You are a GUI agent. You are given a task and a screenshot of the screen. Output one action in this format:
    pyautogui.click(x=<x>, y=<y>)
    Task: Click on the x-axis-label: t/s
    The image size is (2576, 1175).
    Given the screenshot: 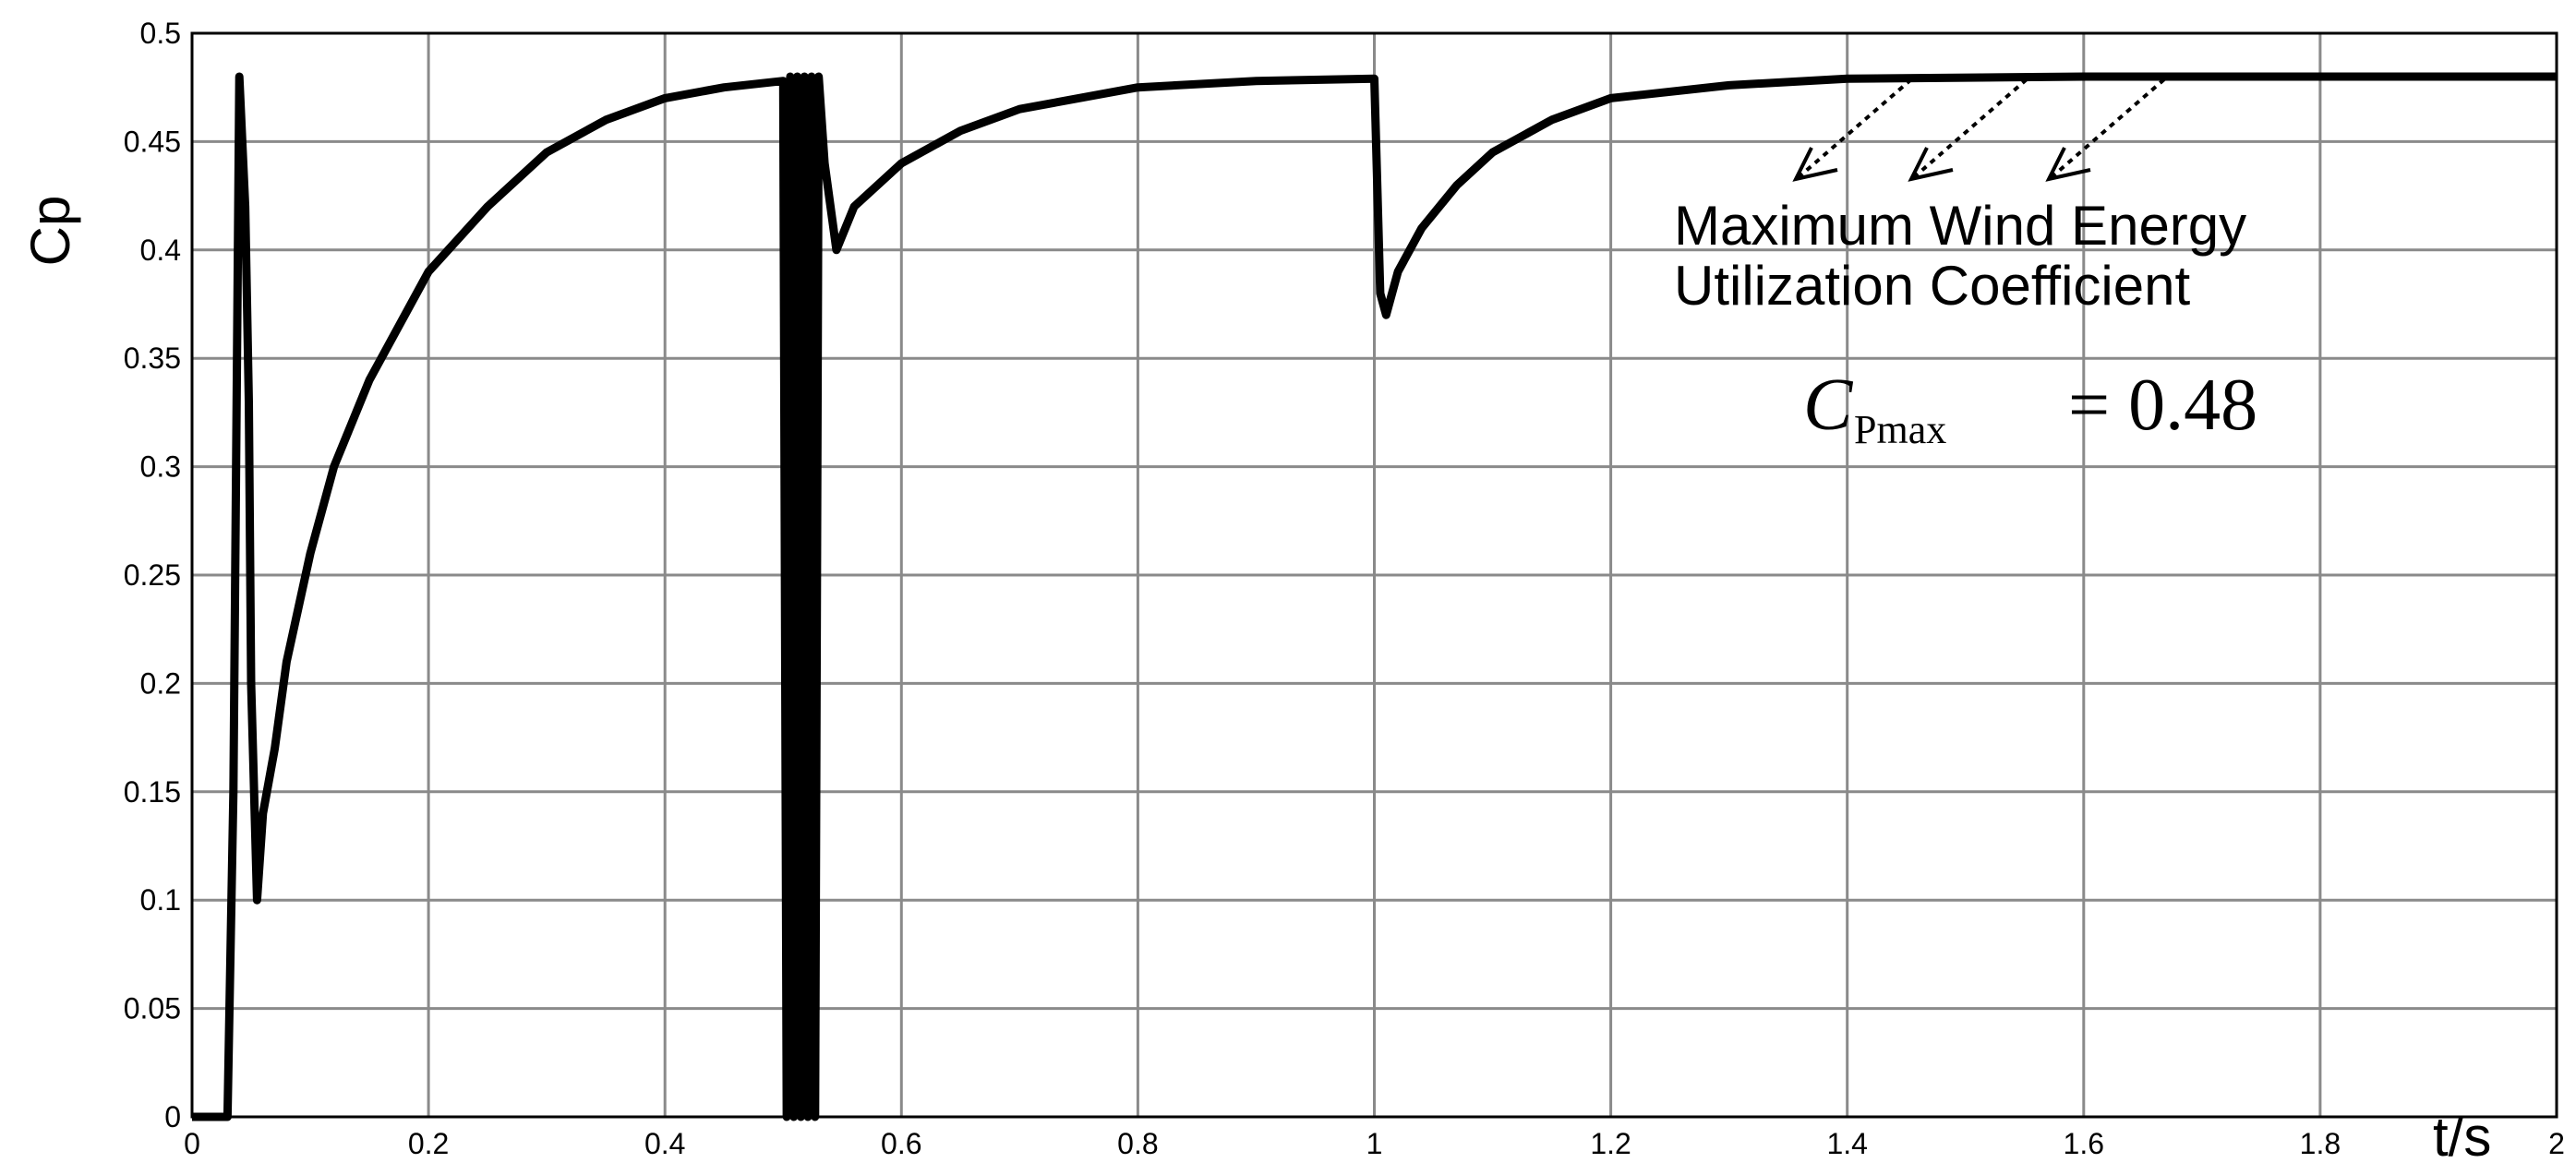 What is the action you would take?
    pyautogui.click(x=2462, y=1137)
    